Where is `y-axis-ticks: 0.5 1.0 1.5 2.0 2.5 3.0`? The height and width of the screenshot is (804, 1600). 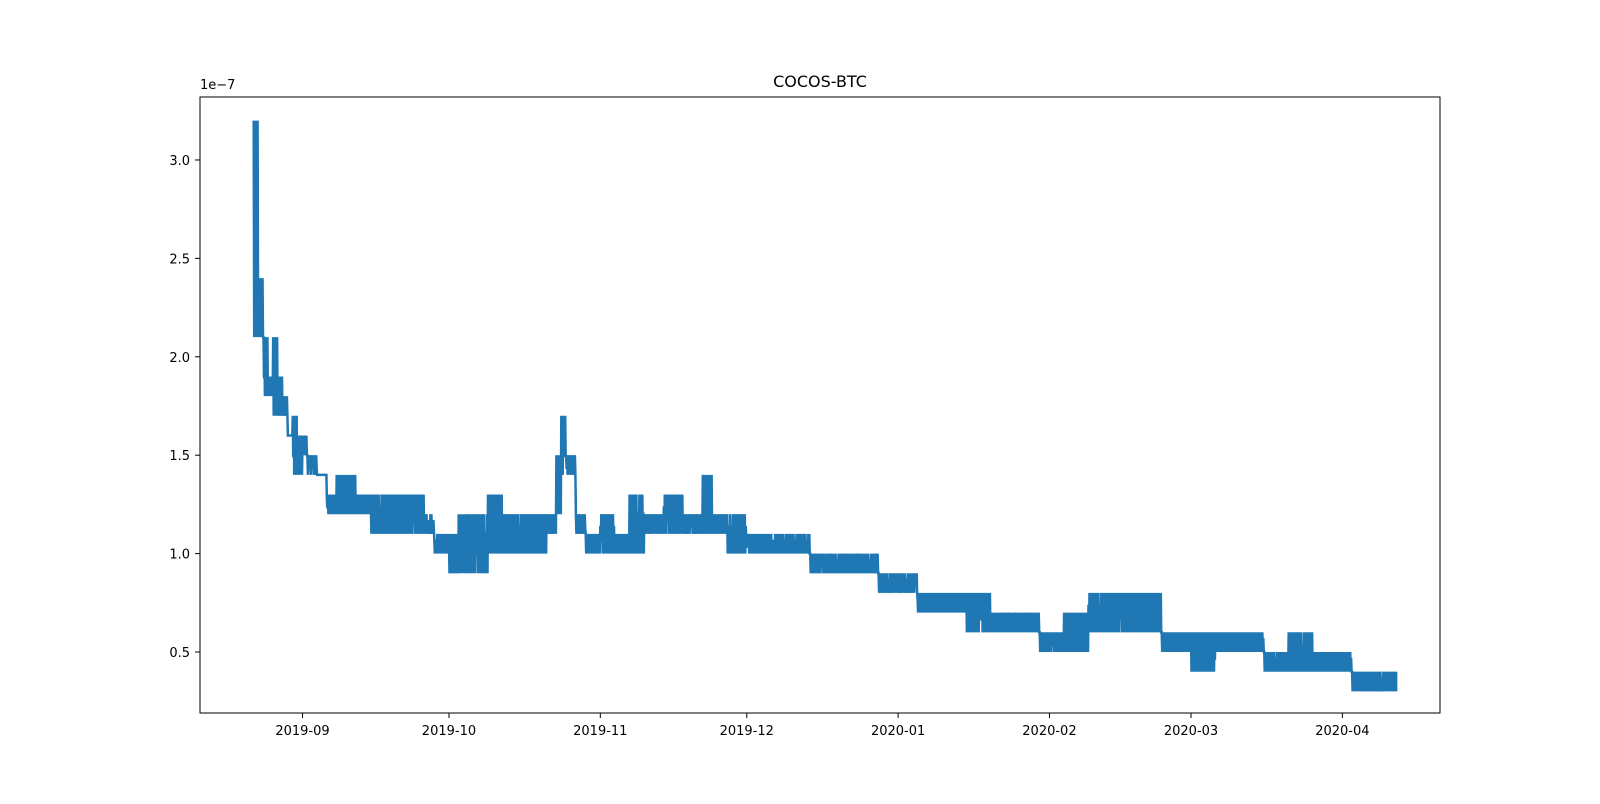
y-axis-ticks: 0.5 1.0 1.5 2.0 2.5 3.0 is located at coordinates (184, 407).